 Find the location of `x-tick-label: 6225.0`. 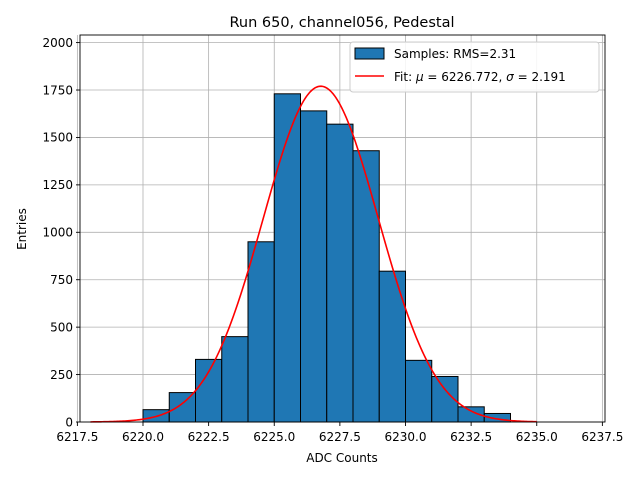

x-tick-label: 6225.0 is located at coordinates (274, 437).